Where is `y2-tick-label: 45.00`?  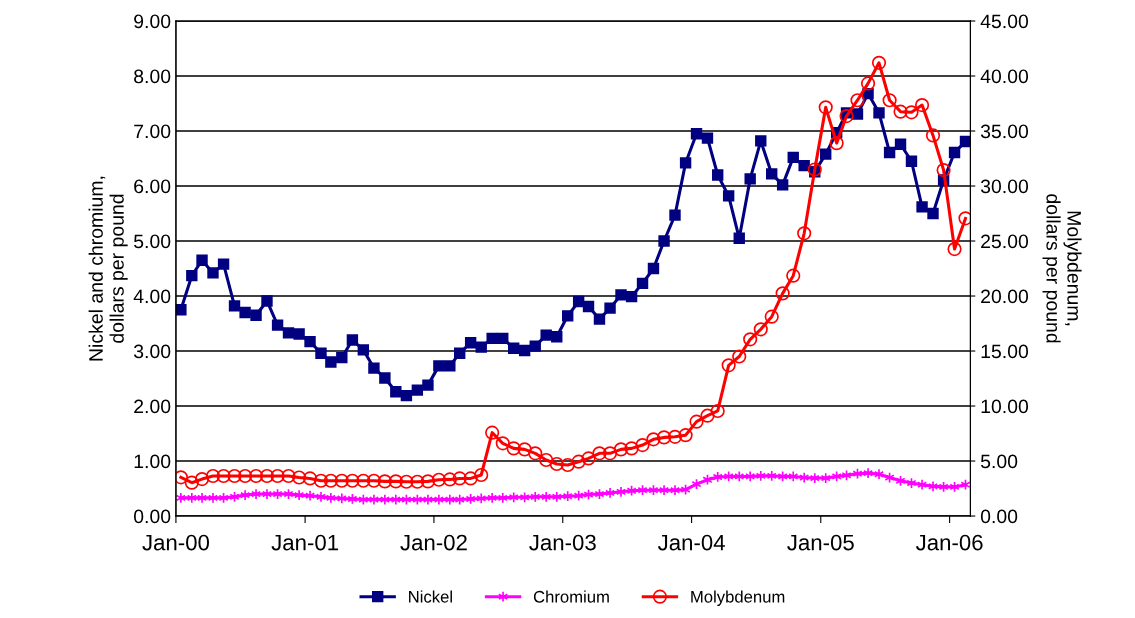
y2-tick-label: 45.00 is located at coordinates (1004, 21).